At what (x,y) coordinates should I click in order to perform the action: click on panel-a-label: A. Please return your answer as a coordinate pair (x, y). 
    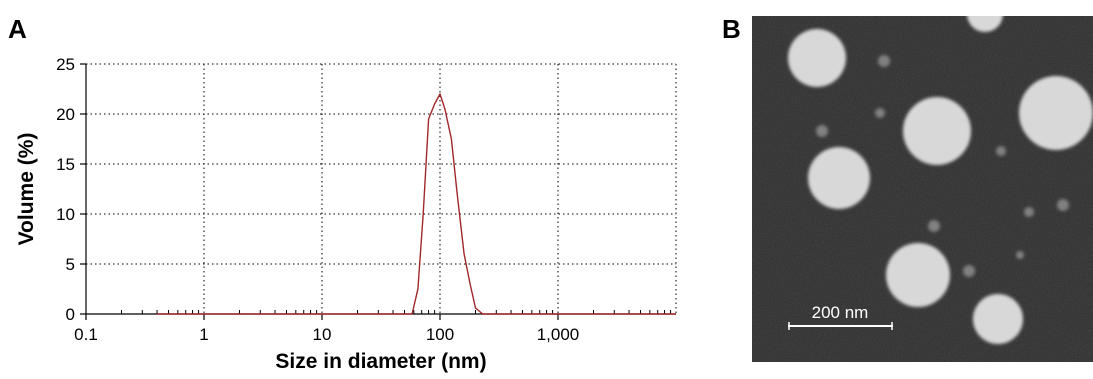
    Looking at the image, I should click on (17, 29).